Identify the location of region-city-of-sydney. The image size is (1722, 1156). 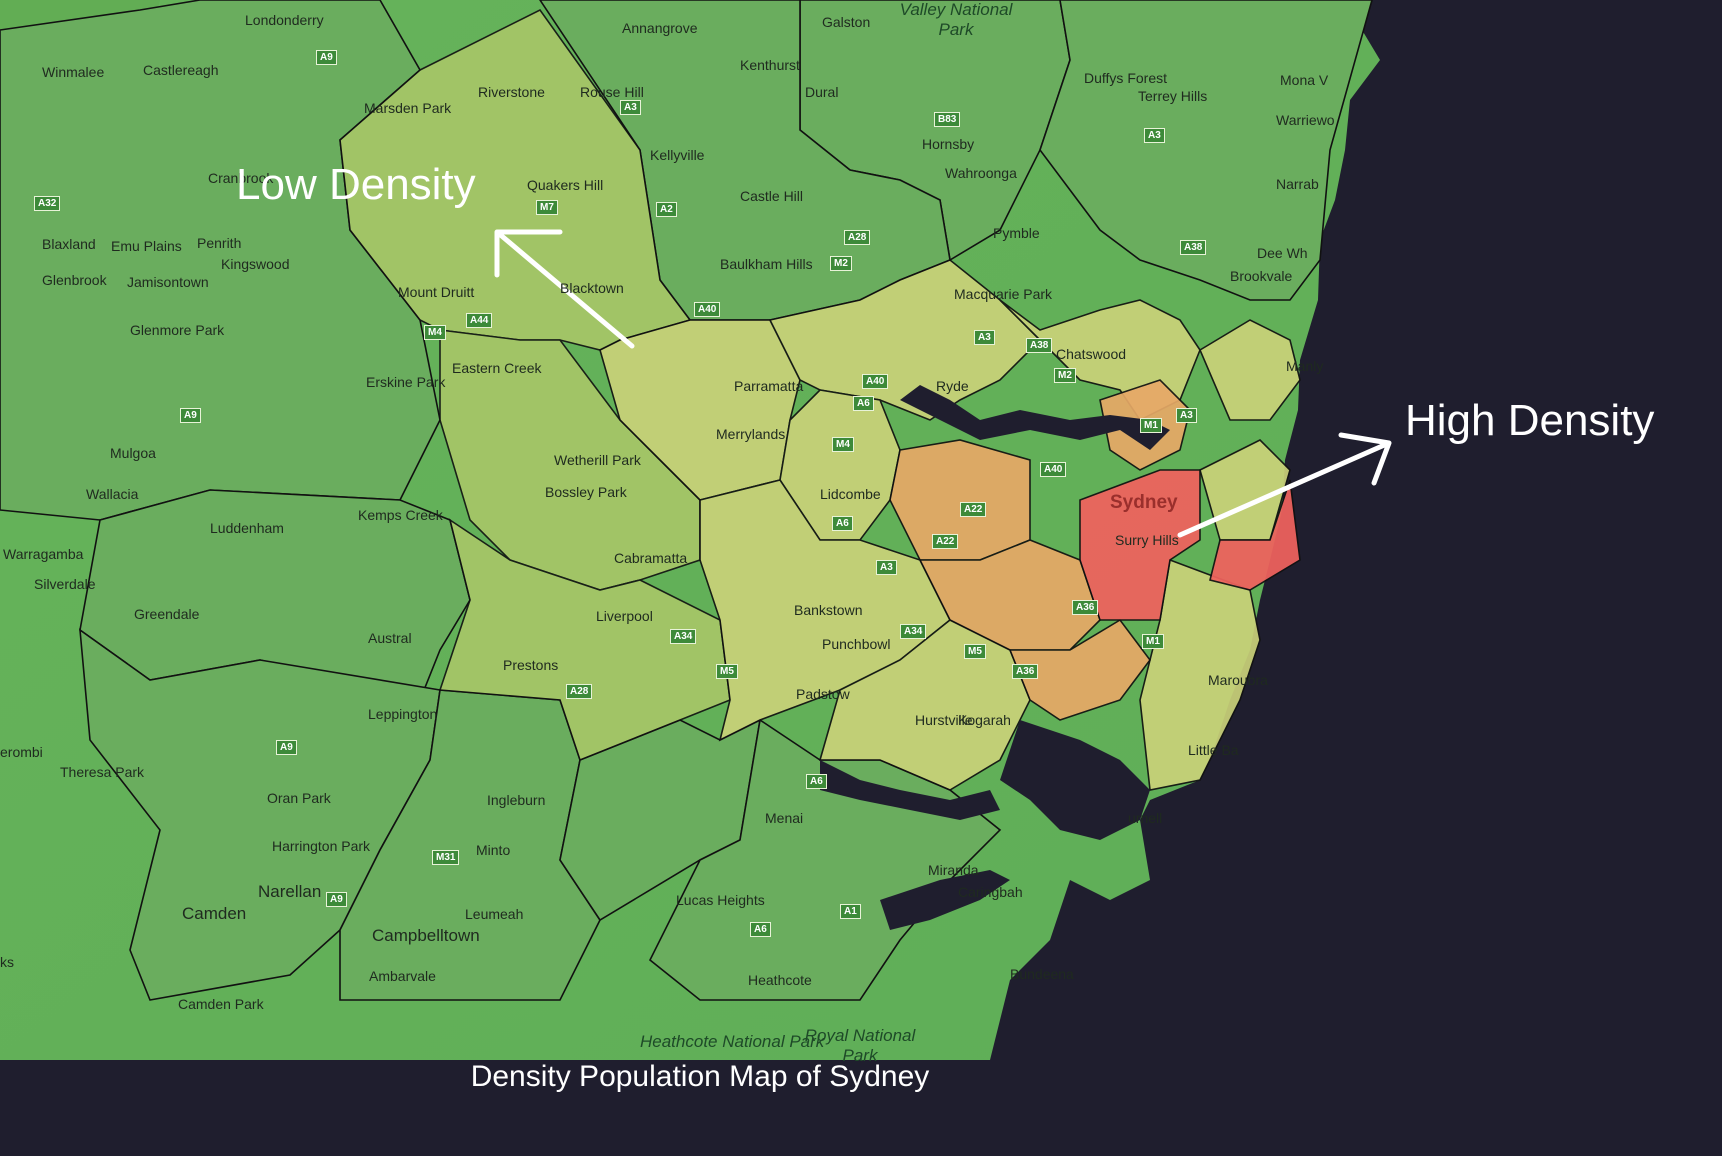
(1140, 545).